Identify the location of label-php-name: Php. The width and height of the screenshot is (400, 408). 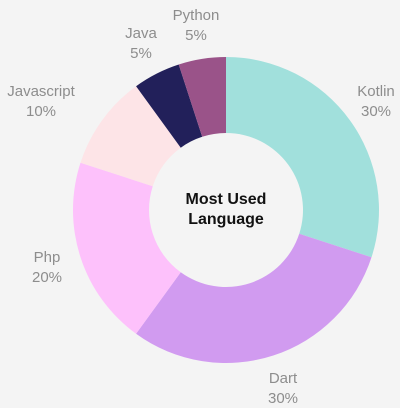
(47, 257).